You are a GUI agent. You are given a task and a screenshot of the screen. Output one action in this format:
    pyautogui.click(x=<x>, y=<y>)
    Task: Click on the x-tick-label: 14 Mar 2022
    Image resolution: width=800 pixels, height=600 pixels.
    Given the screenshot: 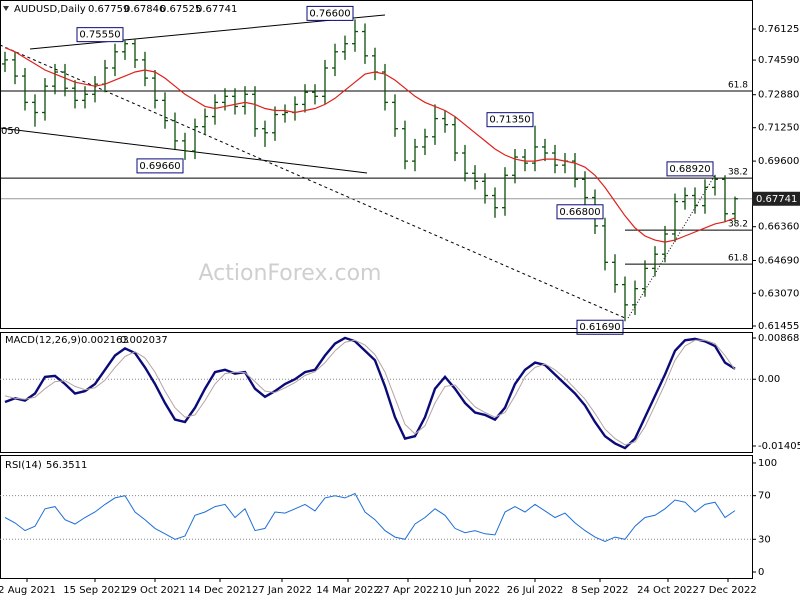 What is the action you would take?
    pyautogui.click(x=347, y=590)
    